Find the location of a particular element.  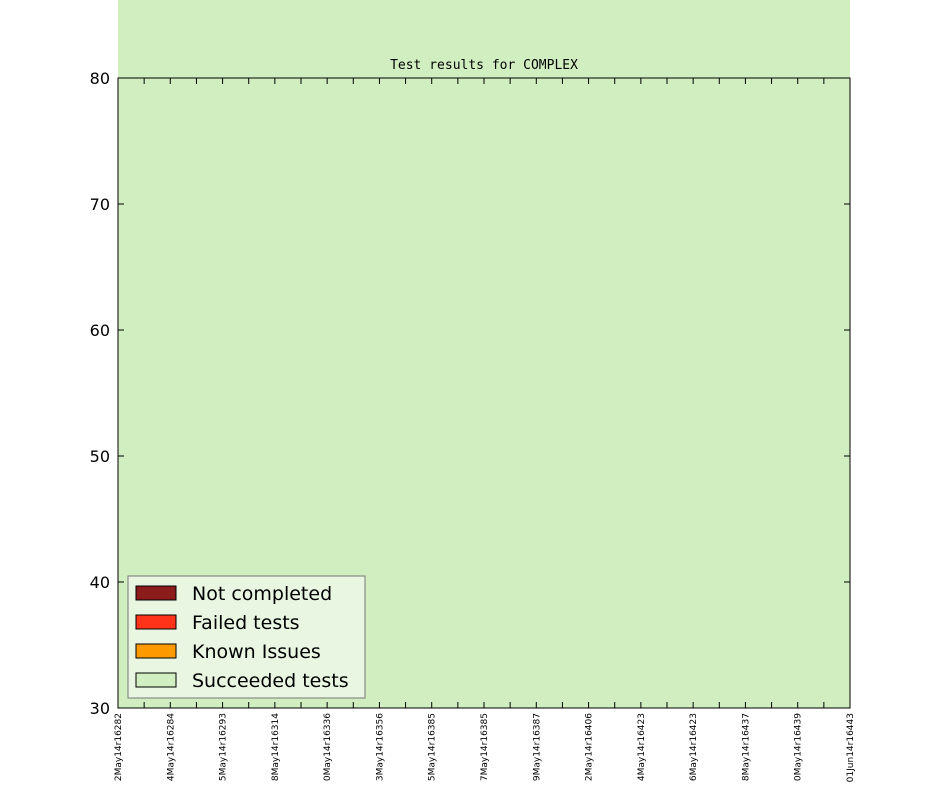

y-tick-label: 70 is located at coordinates (100, 204).